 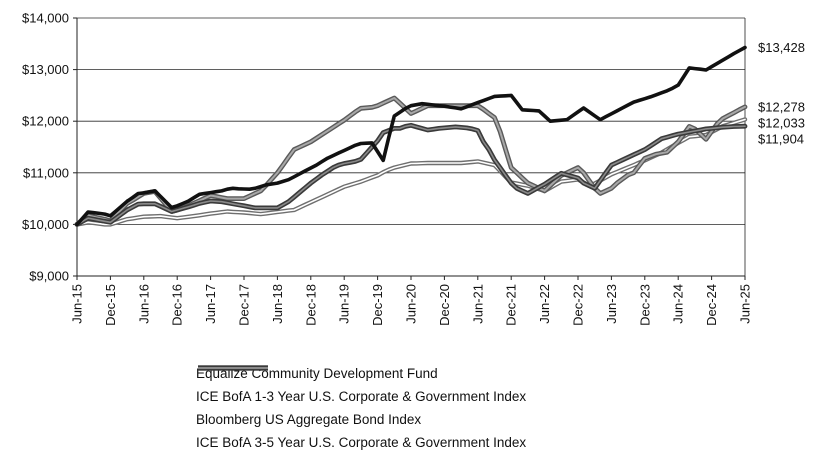 I want to click on x-tick-label: Jun-18, so click(x=277, y=304).